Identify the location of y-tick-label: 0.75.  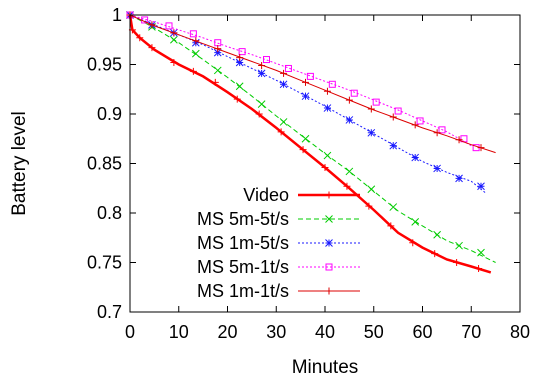
(104, 263).